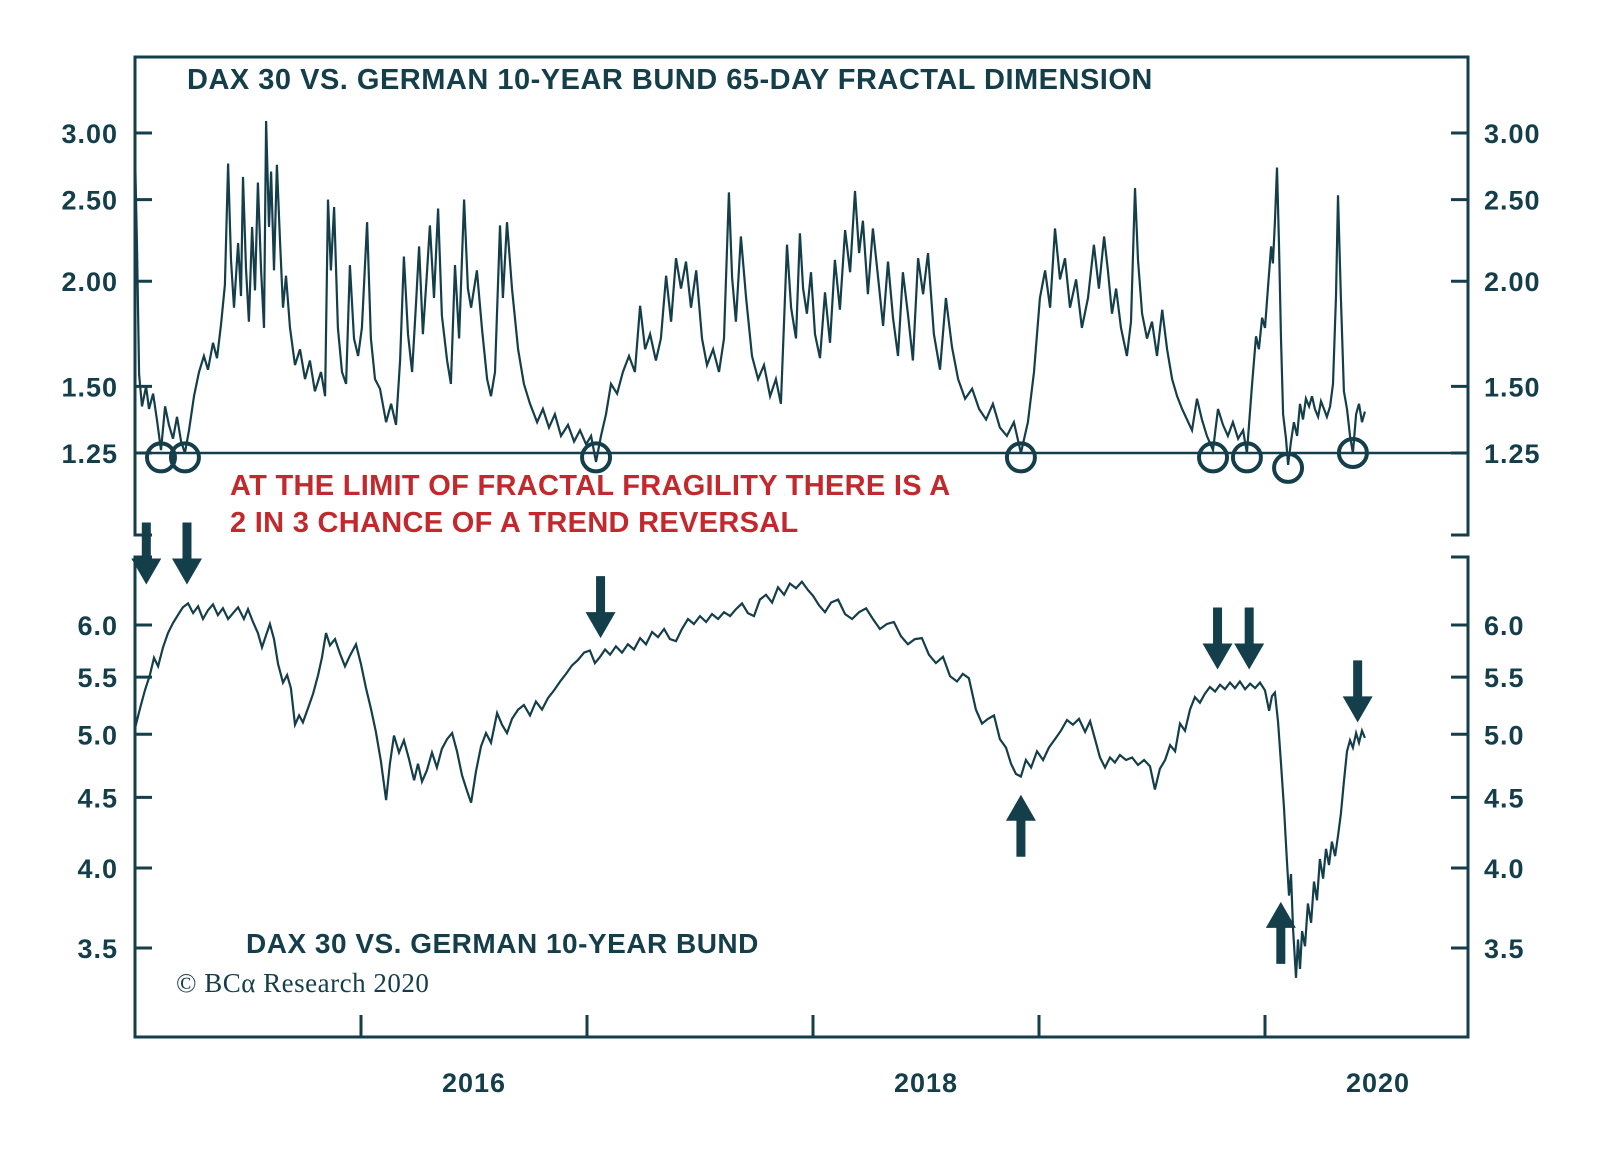 This screenshot has width=1600, height=1151. I want to click on y-tick-label-right: 3.5, so click(1504, 949).